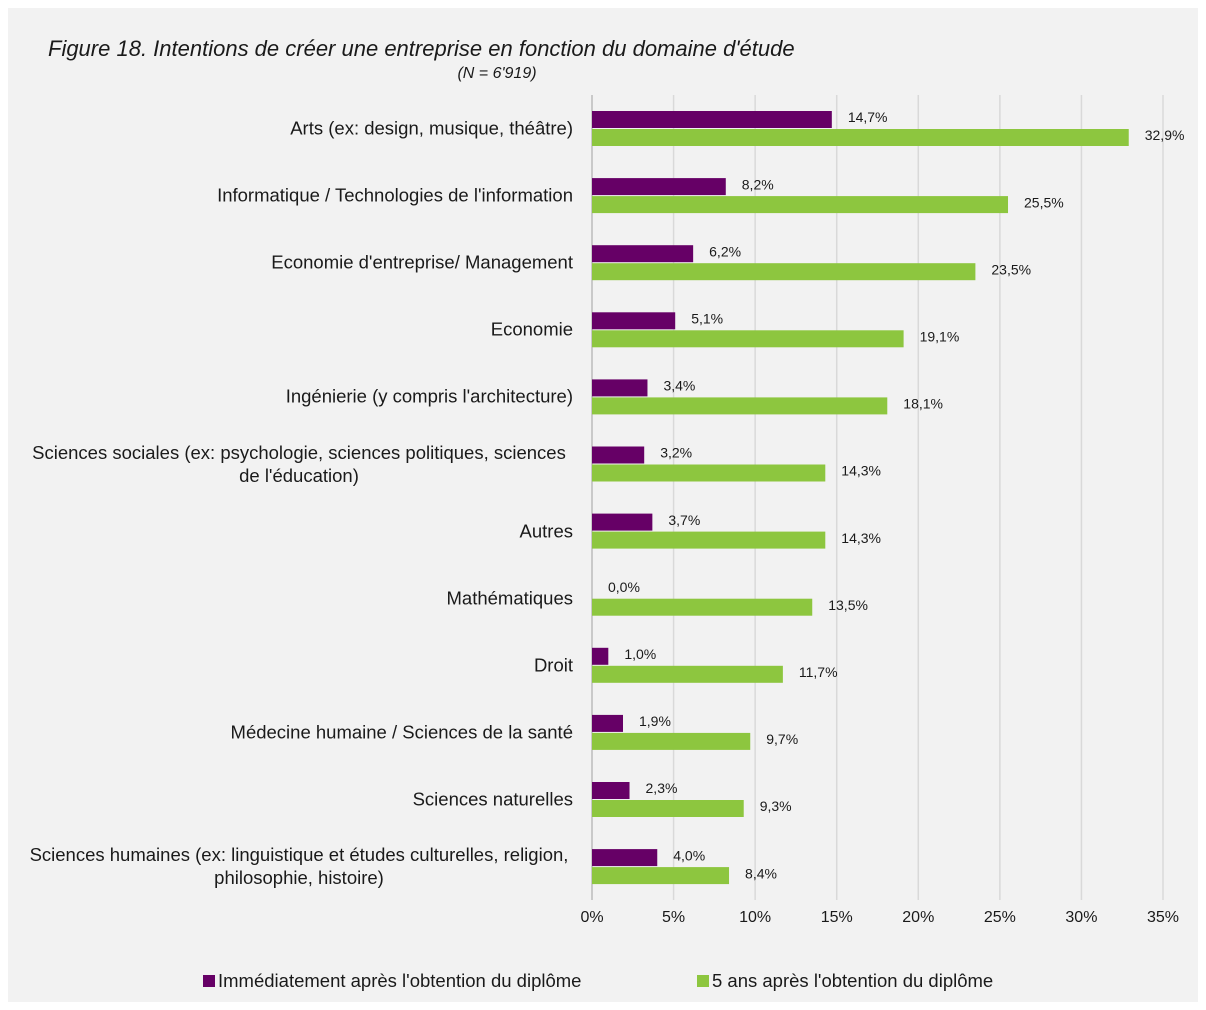  I want to click on x-tick-label: 0%, so click(591, 917).